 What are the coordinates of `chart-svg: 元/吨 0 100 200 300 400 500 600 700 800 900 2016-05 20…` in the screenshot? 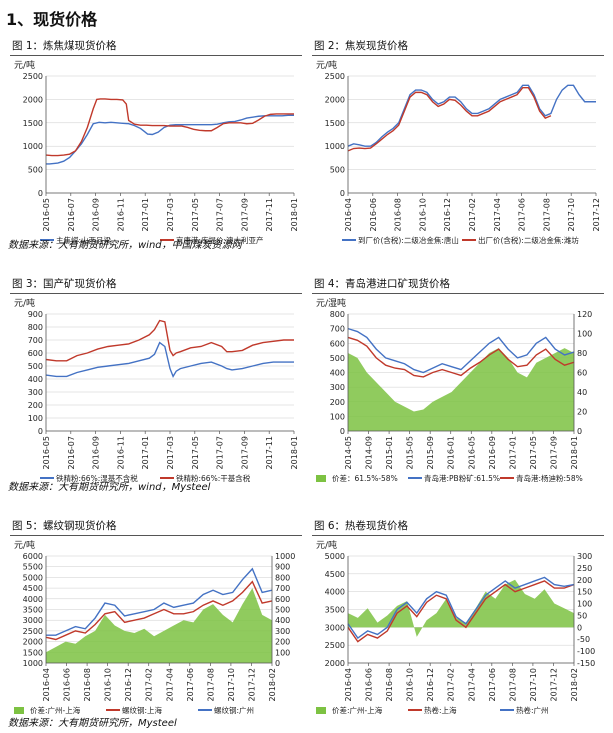 It's located at (156, 390).